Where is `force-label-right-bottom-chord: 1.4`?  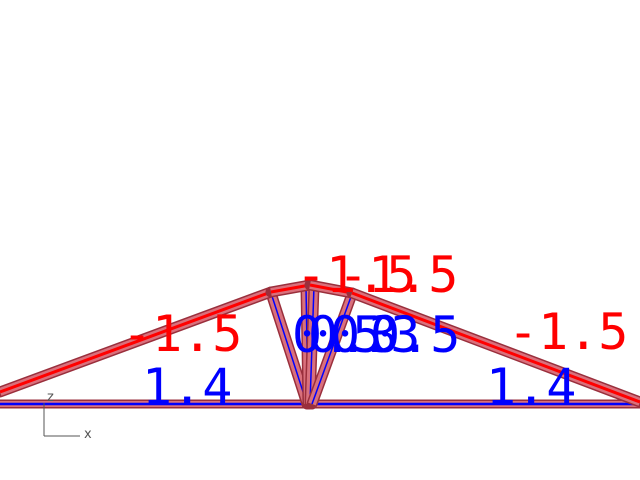 force-label-right-bottom-chord: 1.4 is located at coordinates (531, 387).